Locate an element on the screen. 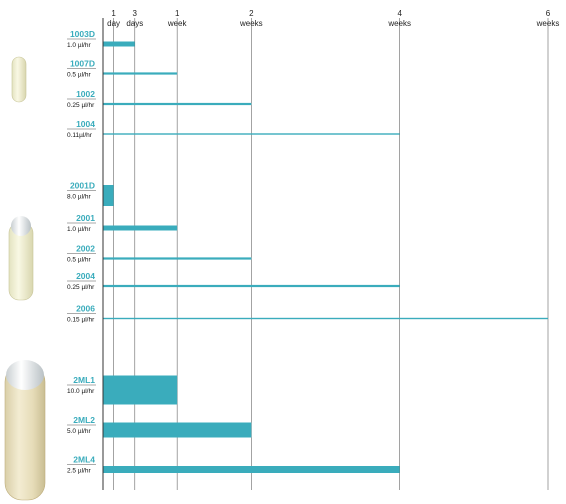 The height and width of the screenshot is (504, 566). x-tick-label: 6 is located at coordinates (548, 13).